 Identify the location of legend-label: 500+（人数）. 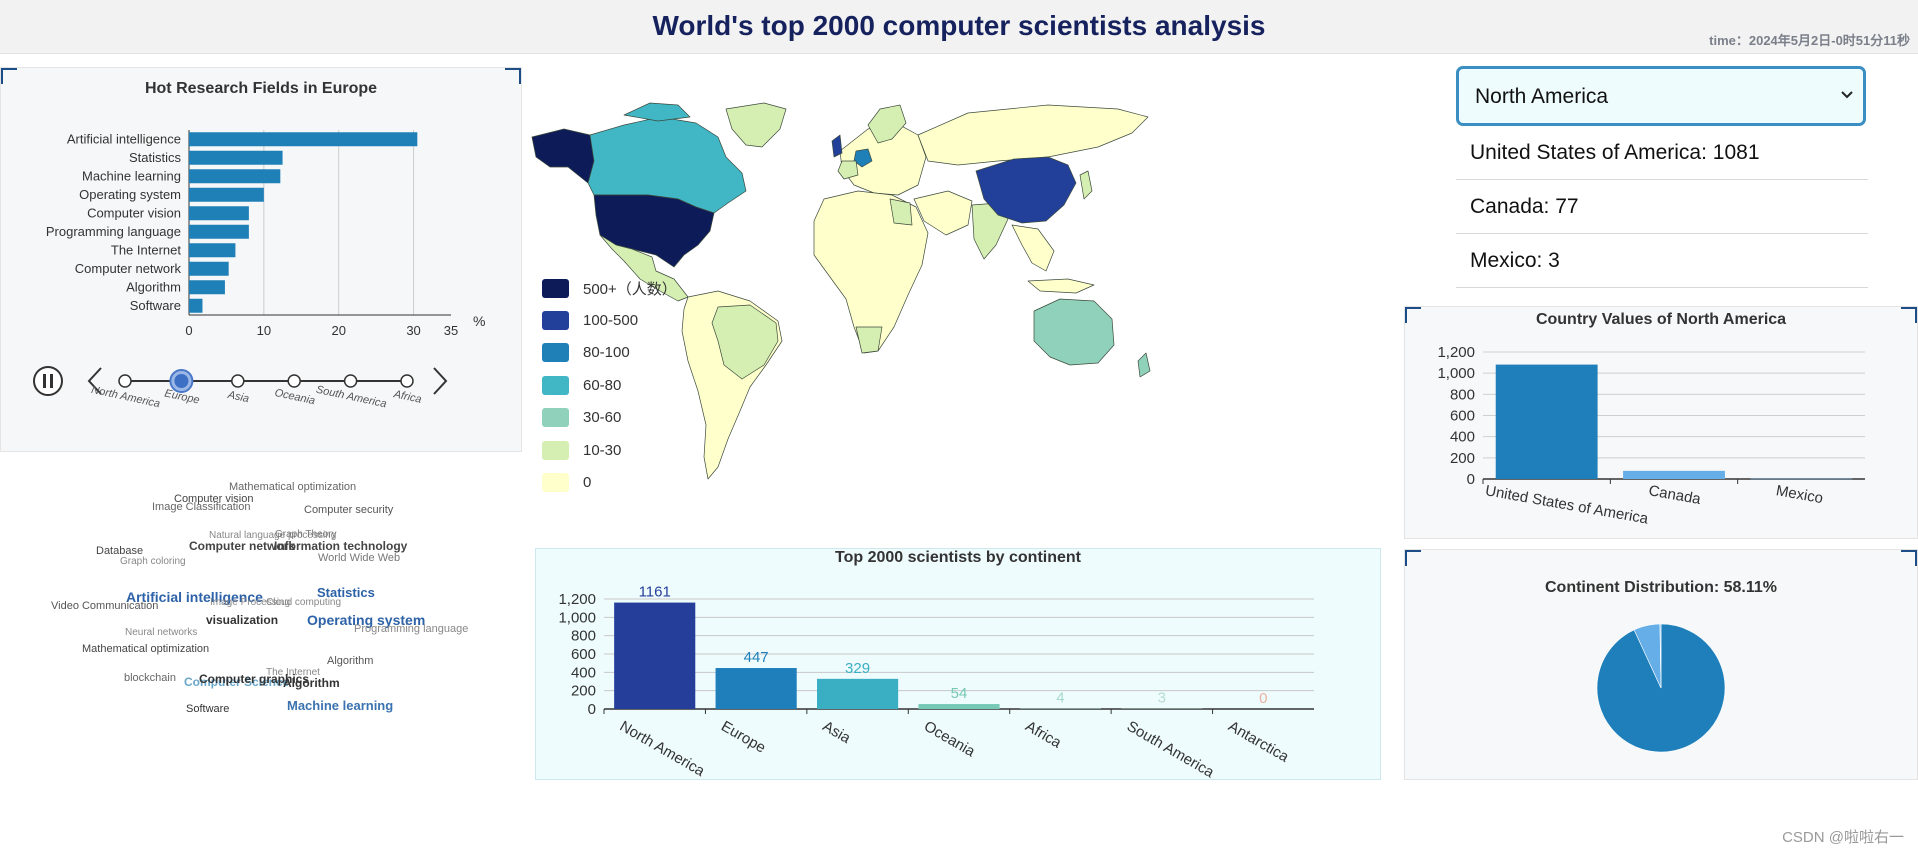
(630, 289).